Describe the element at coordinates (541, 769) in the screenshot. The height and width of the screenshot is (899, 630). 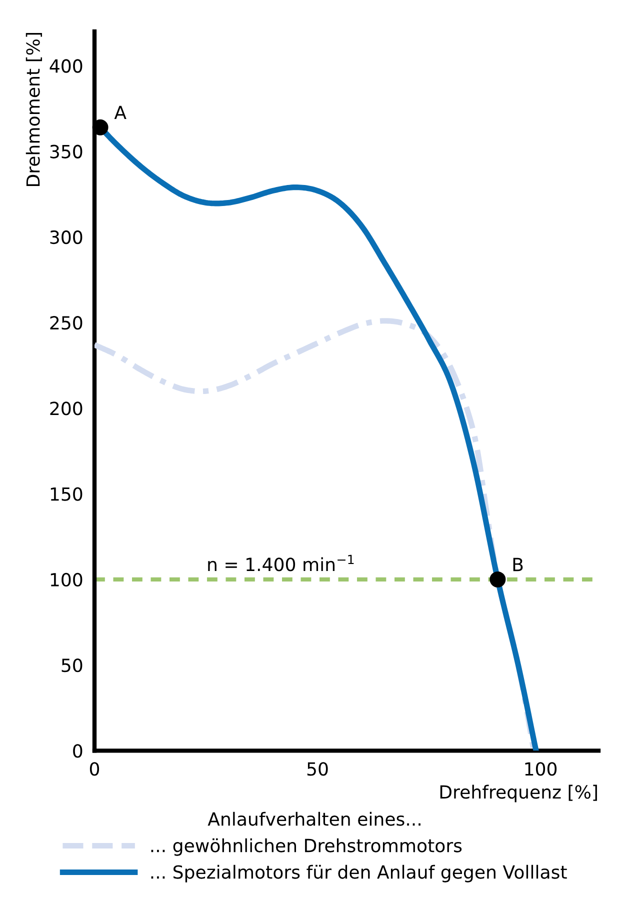
I see `x-tick-label: 100` at that location.